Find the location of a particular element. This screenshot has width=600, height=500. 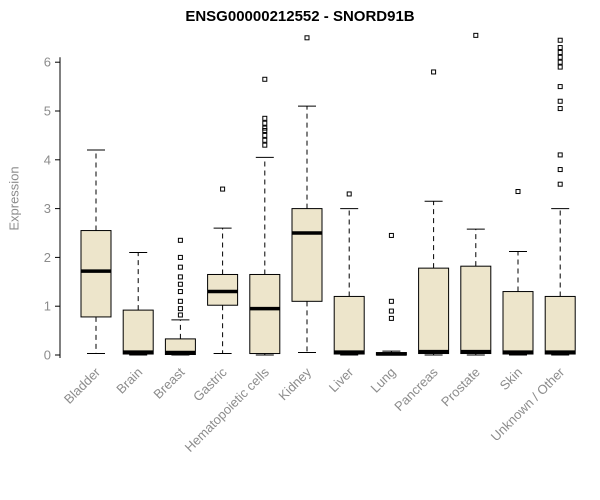

y-tick-label: 2 is located at coordinates (47, 257).